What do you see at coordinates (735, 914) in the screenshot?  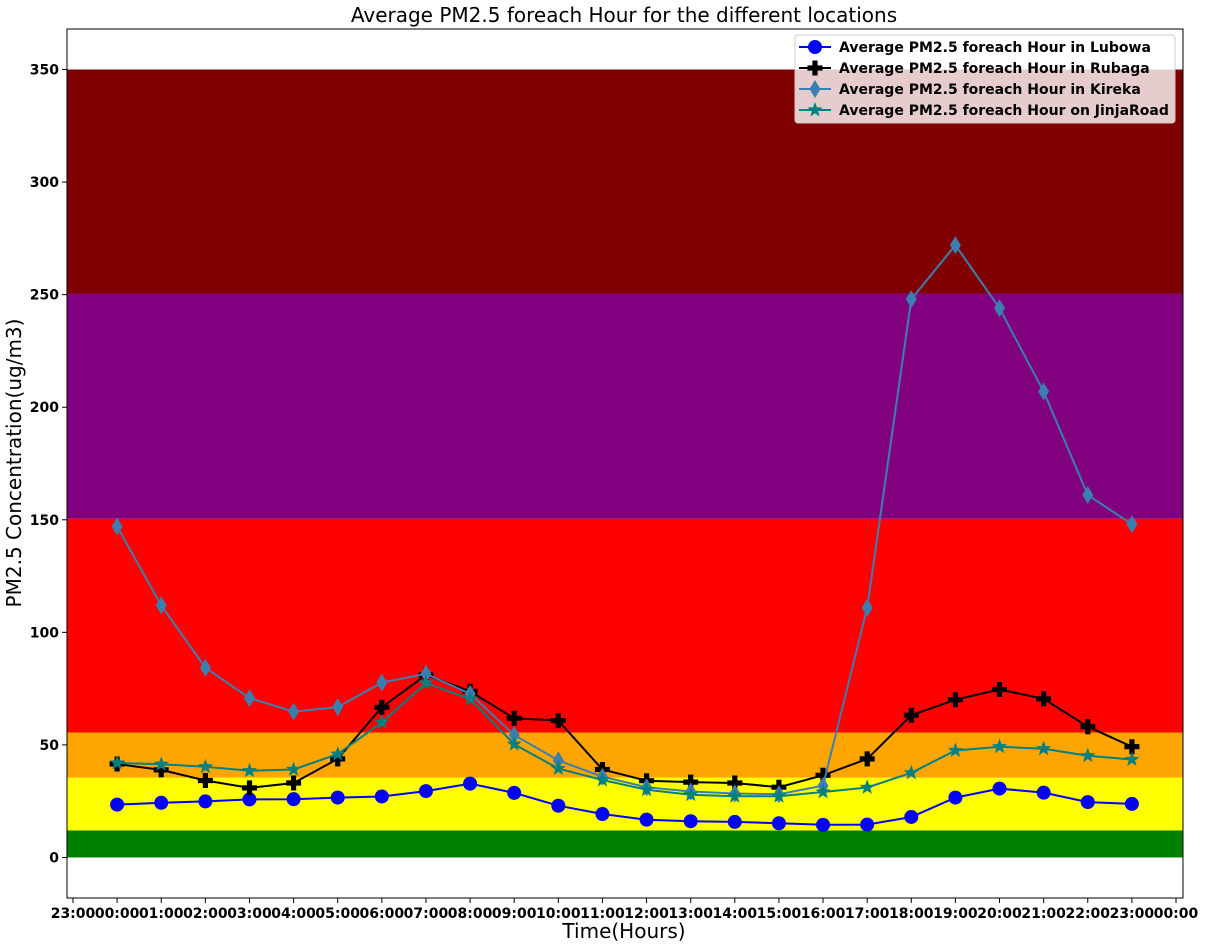 I see `x-tick-label: 14:00` at bounding box center [735, 914].